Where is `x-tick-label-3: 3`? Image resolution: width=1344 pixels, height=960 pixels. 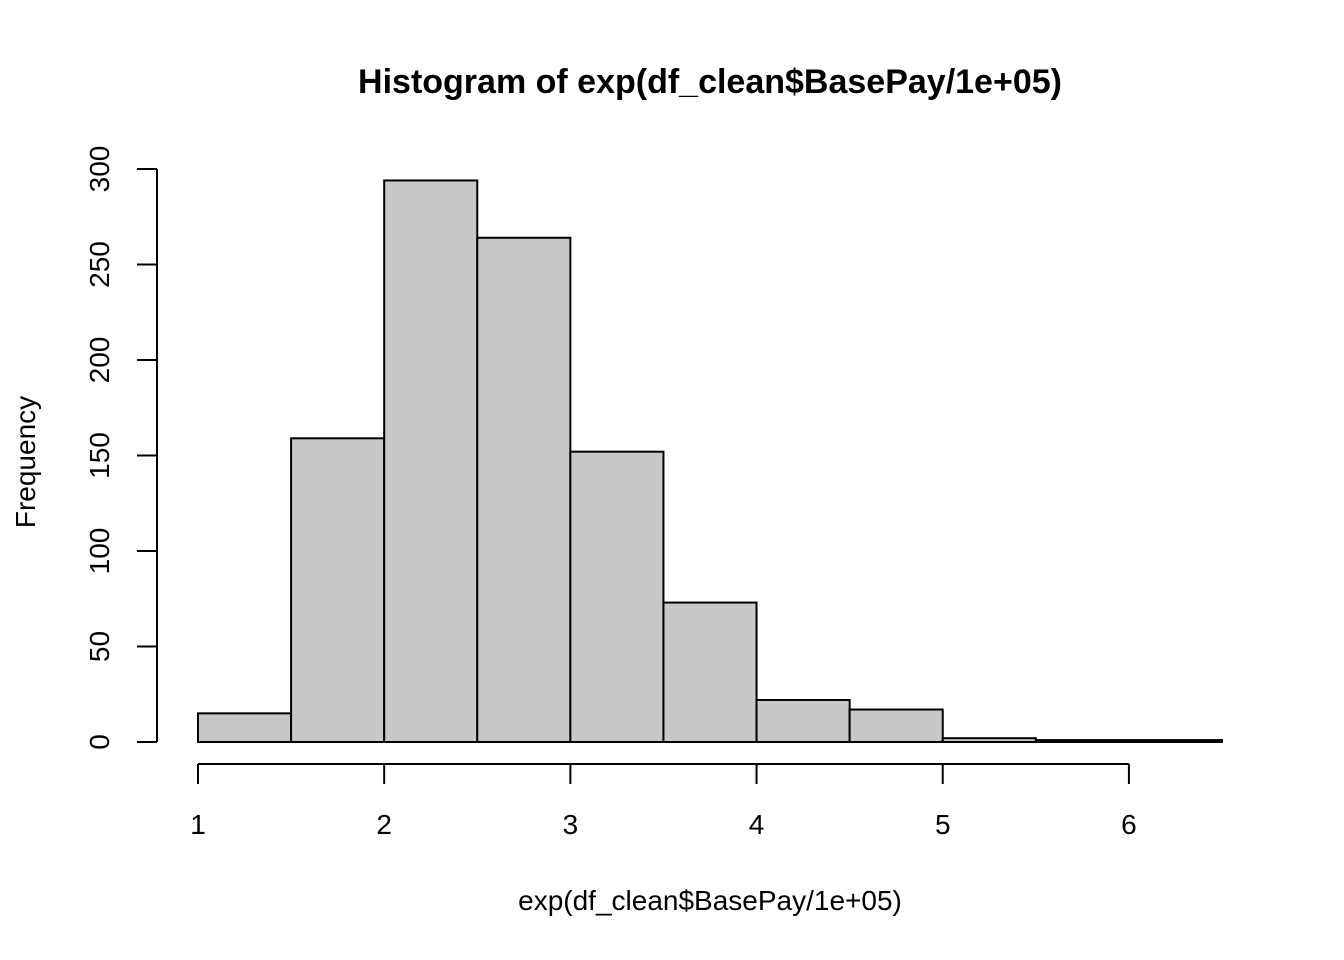
x-tick-label-3: 3 is located at coordinates (571, 824).